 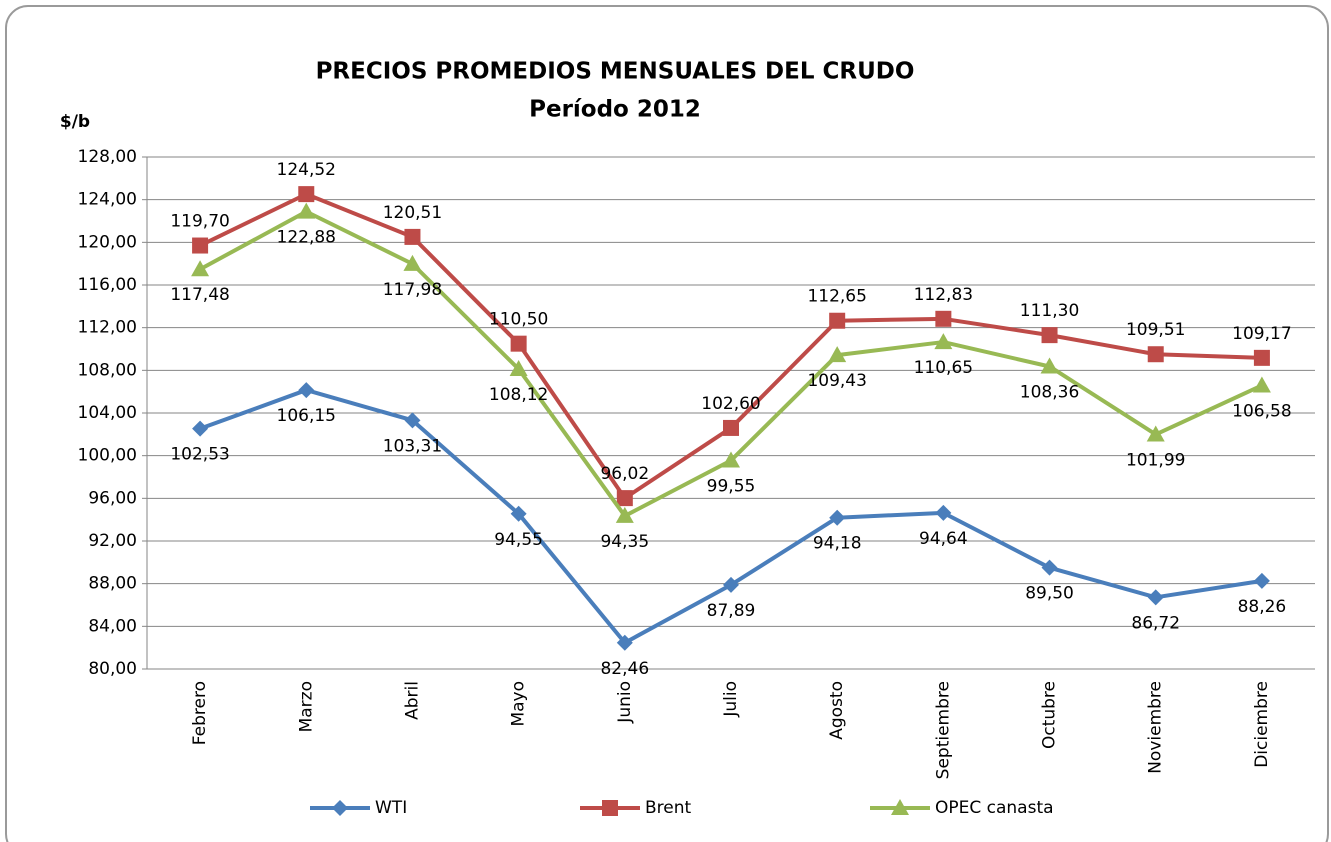 What do you see at coordinates (994, 808) in the screenshot?
I see `legend-label: OPEC canasta` at bounding box center [994, 808].